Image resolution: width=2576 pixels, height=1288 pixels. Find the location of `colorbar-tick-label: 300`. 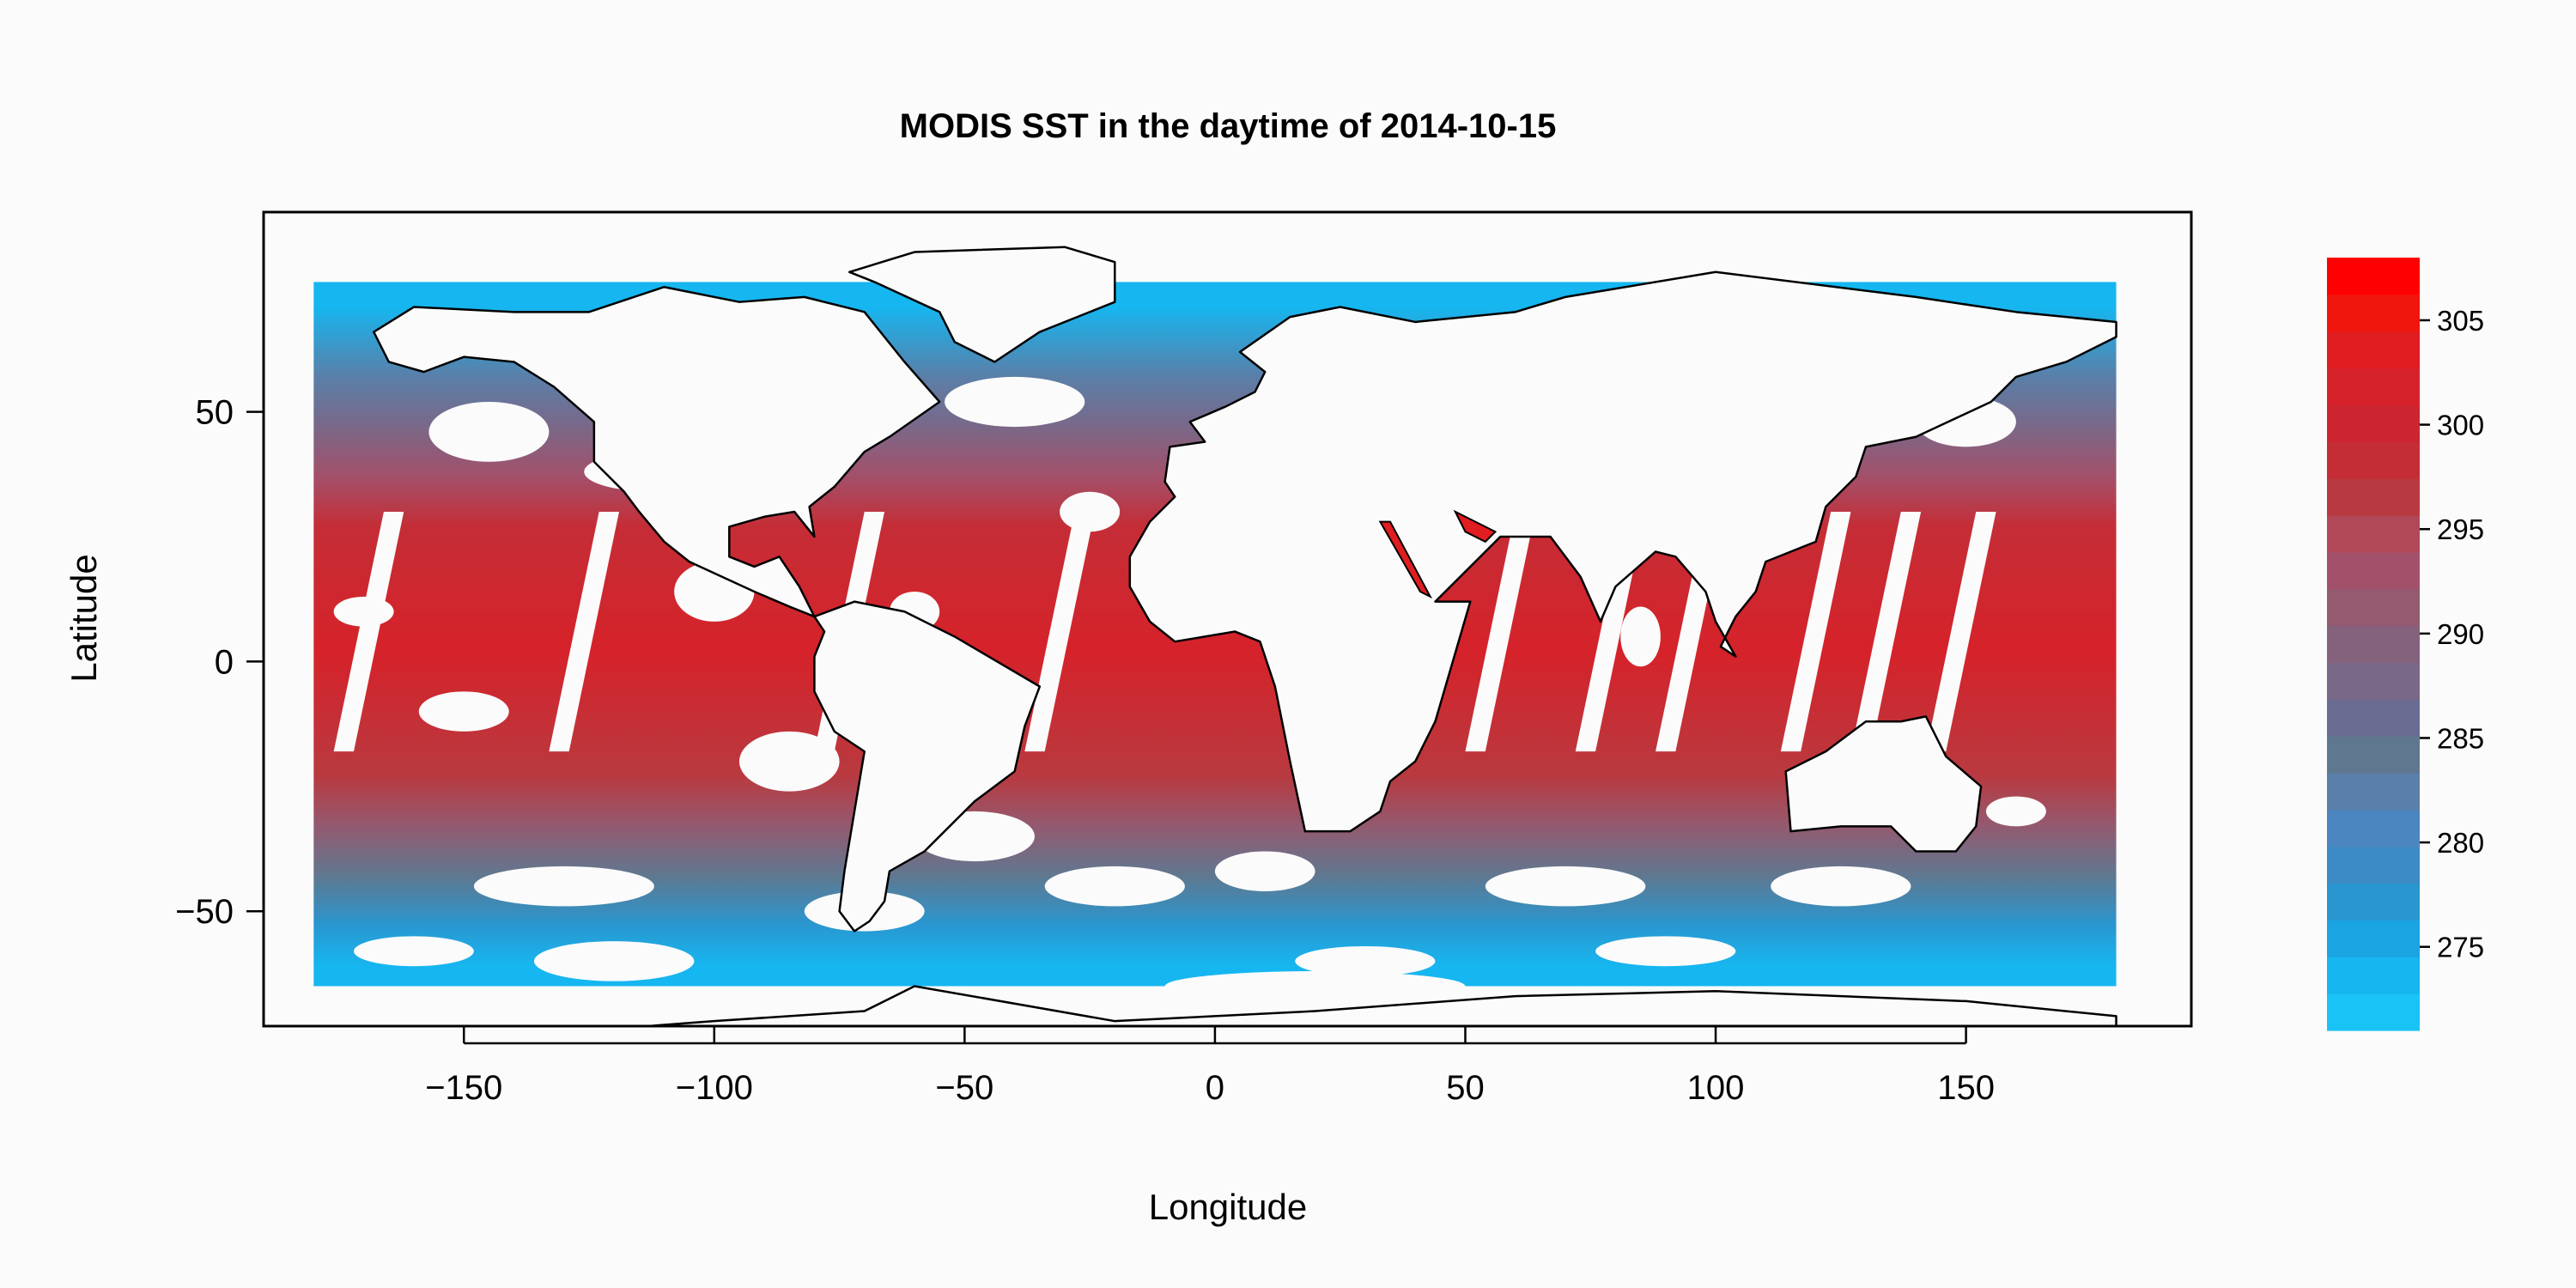

colorbar-tick-label: 300 is located at coordinates (2460, 425).